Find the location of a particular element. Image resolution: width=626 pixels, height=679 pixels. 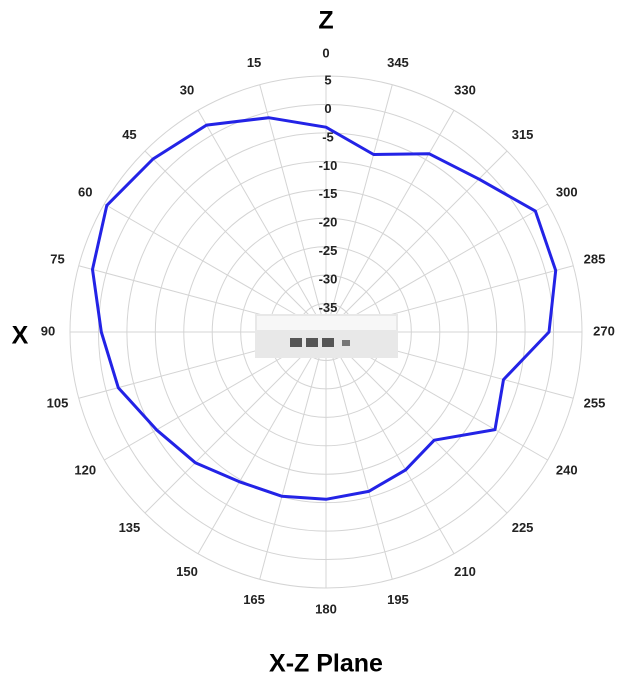

radial-tick-label: -20 is located at coordinates (328, 222).